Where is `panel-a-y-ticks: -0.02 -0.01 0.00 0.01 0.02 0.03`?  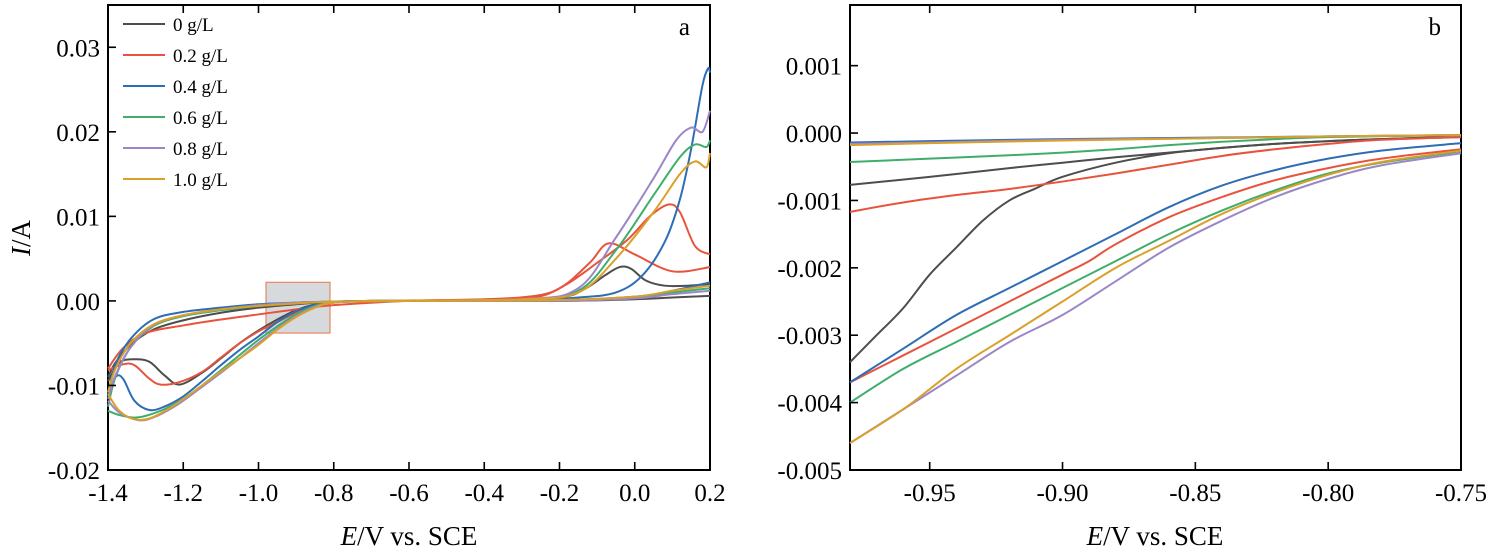
panel-a-y-ticks: -0.02 -0.01 0.00 0.01 0.02 0.03 is located at coordinates (82, 260).